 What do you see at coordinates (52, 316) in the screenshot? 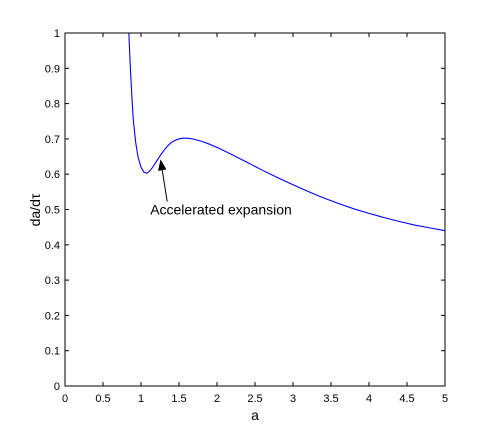
I see `y-tick-label: 0.2` at bounding box center [52, 316].